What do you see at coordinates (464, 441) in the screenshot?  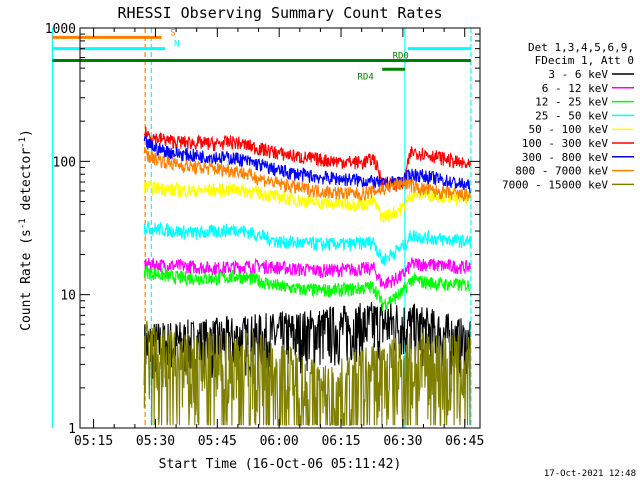 I see `x-tick-label-6: 06:45` at bounding box center [464, 441].